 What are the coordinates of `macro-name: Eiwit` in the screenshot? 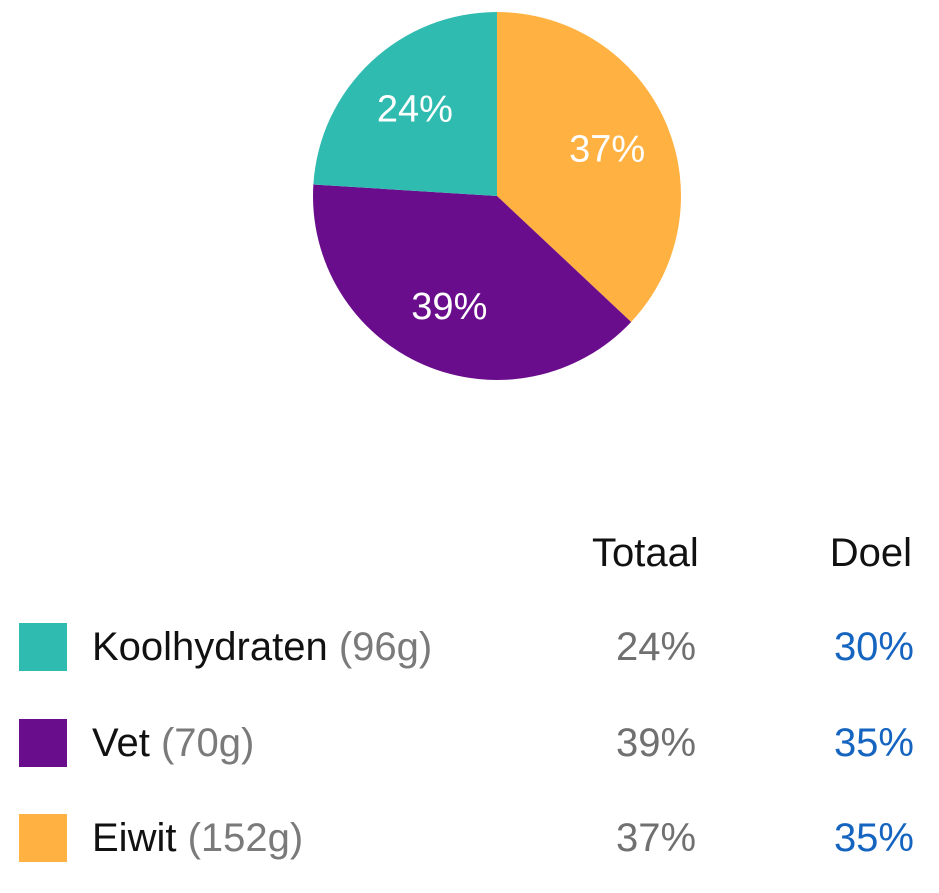 It's located at (134, 838).